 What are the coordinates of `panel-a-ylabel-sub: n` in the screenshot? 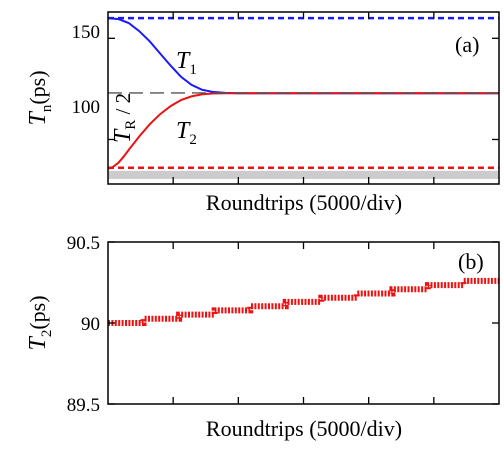 It's located at (47, 108).